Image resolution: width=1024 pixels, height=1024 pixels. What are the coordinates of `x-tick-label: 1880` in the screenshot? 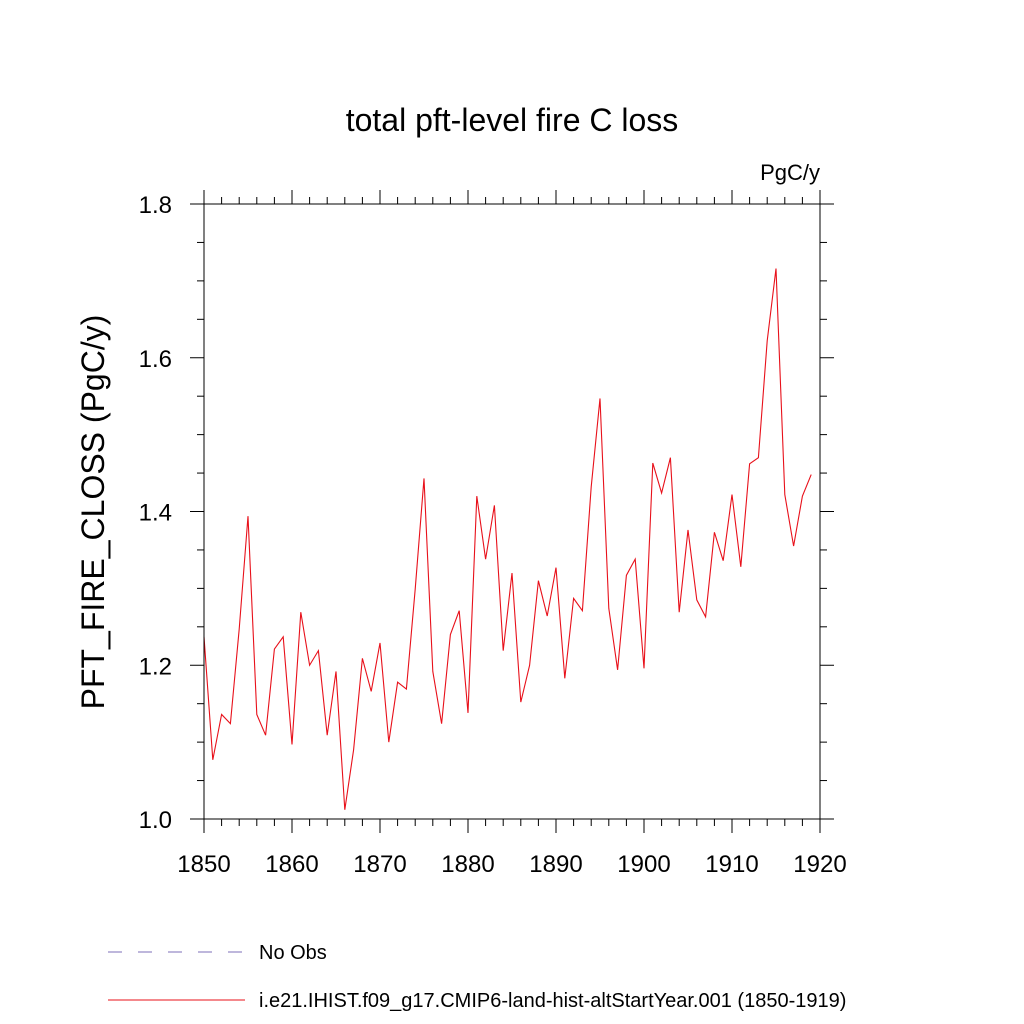 It's located at (467, 864).